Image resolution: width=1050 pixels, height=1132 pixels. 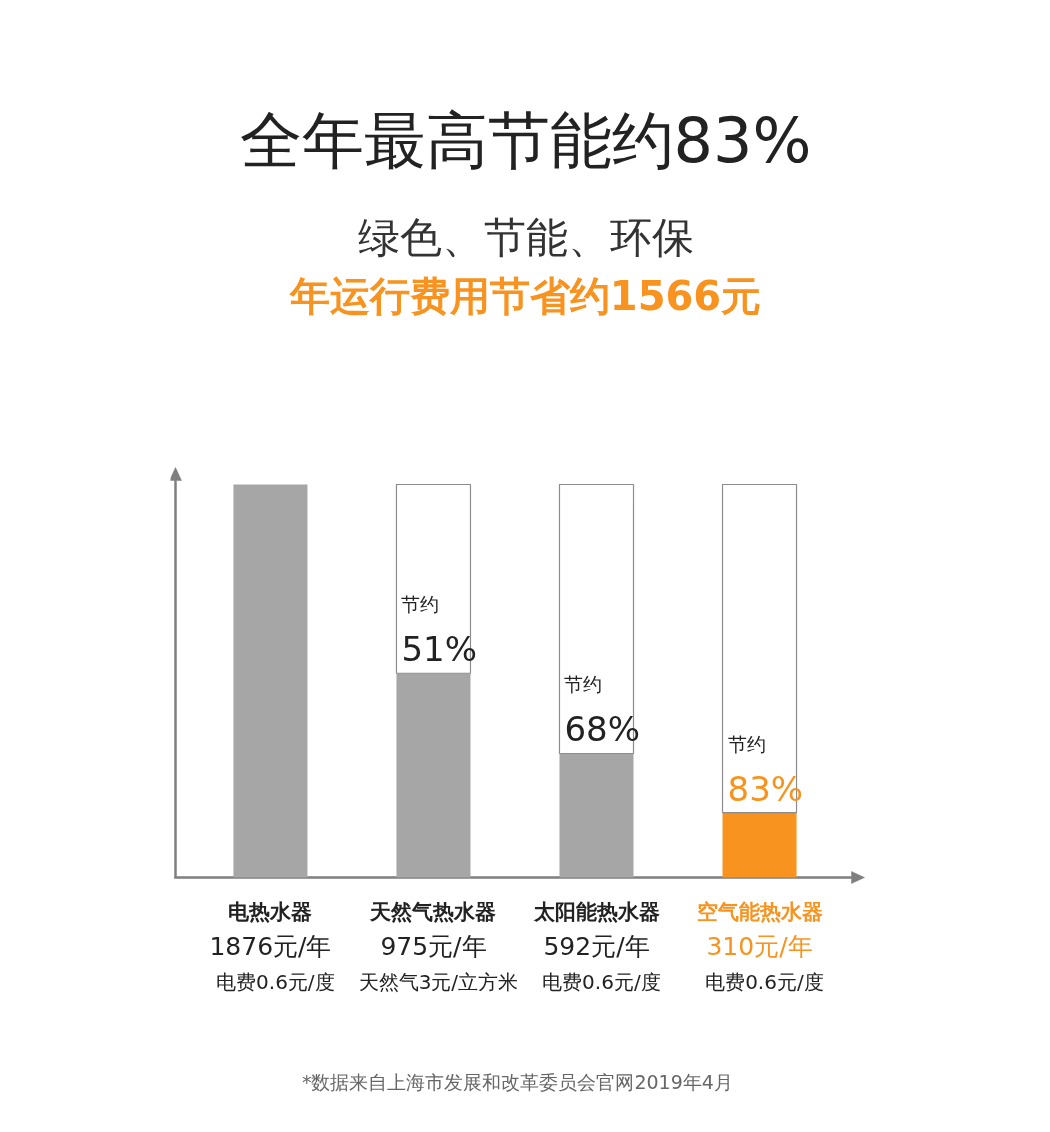 What do you see at coordinates (525, 295) in the screenshot?
I see `text: 年运行费用节省约1566元` at bounding box center [525, 295].